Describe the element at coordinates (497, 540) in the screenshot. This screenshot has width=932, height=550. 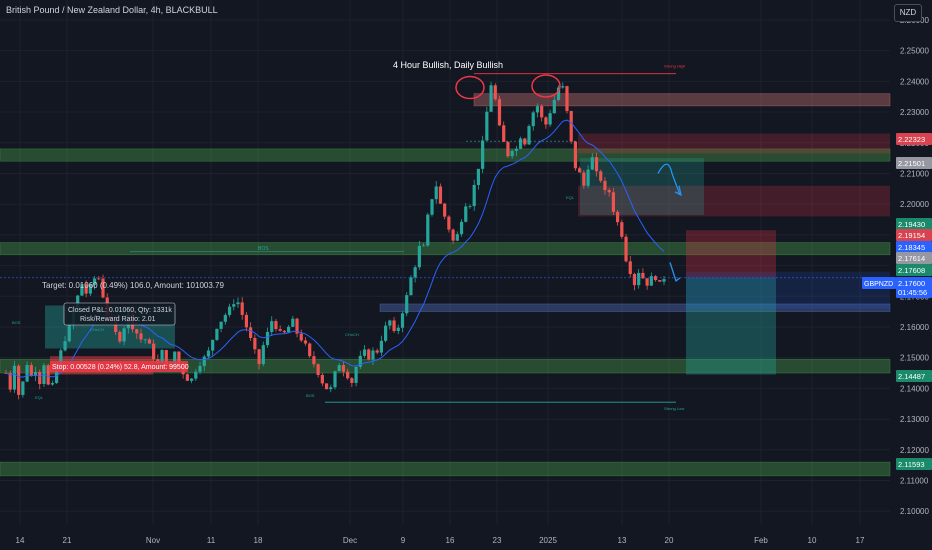
I see `time-tick-label: 23` at that location.